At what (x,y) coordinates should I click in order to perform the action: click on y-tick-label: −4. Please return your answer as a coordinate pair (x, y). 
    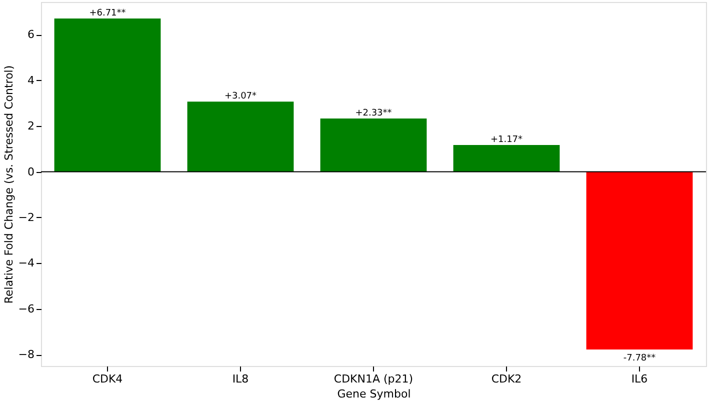
    Looking at the image, I should click on (26, 263).